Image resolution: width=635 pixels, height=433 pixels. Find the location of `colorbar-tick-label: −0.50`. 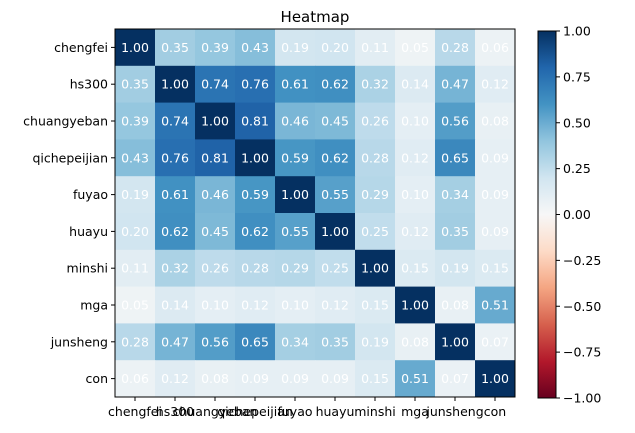

colorbar-tick-label: −0.50 is located at coordinates (582, 306).